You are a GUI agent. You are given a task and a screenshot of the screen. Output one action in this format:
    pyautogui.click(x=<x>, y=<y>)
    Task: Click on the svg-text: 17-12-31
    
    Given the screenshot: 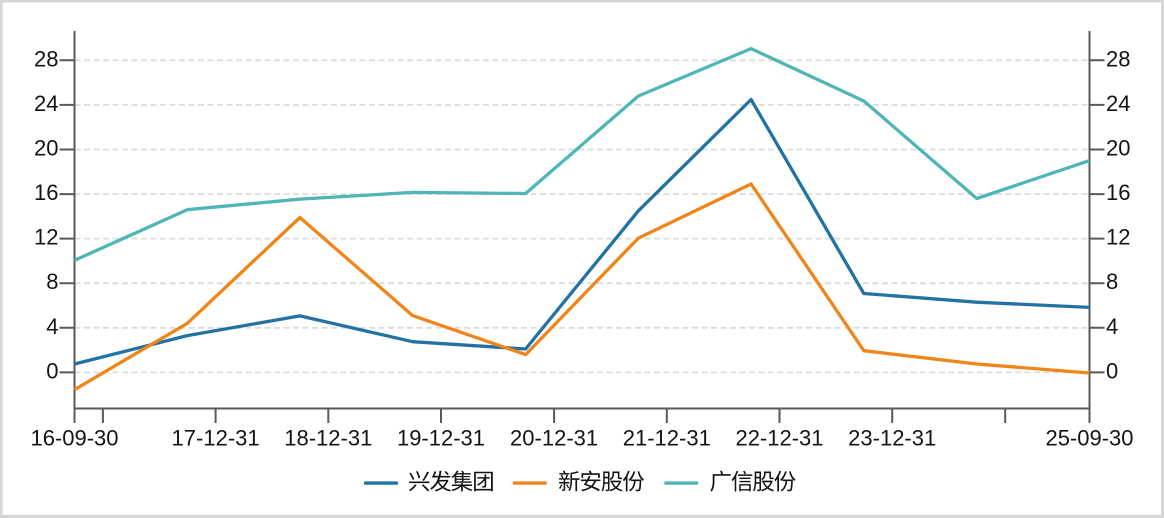 What is the action you would take?
    pyautogui.click(x=216, y=438)
    